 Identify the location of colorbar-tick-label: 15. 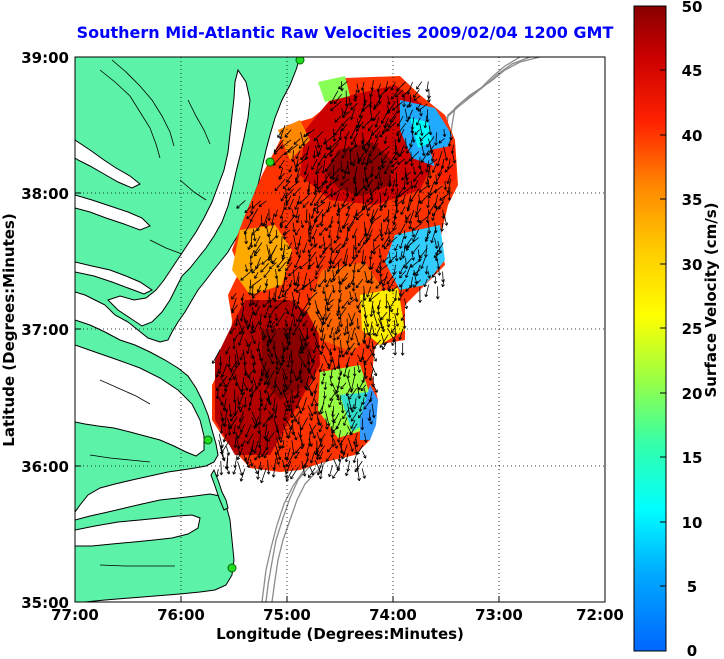
(692, 458).